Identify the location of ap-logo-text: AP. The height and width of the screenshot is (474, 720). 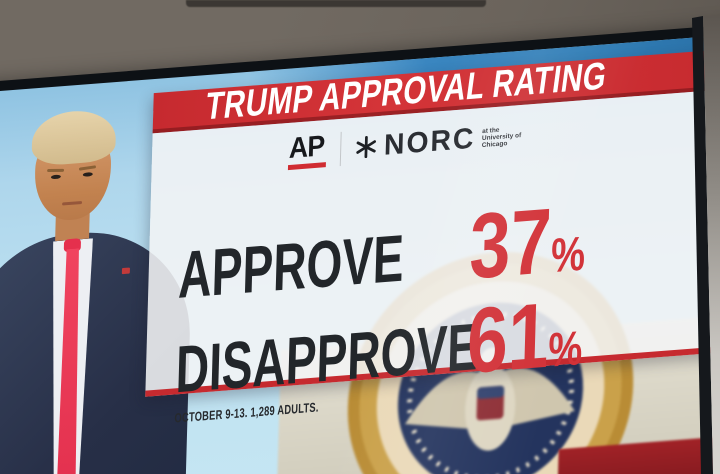
(307, 147).